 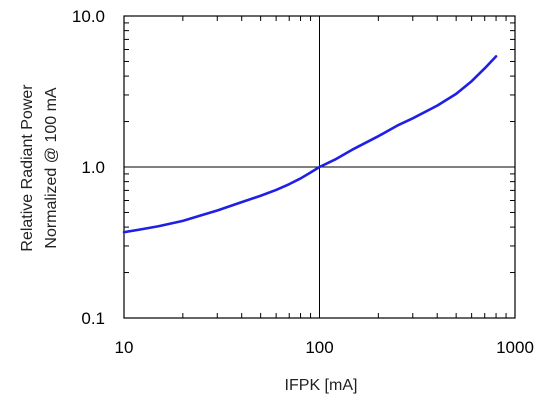 What do you see at coordinates (27, 168) in the screenshot?
I see `y-axis-label: Relative Radiant Power` at bounding box center [27, 168].